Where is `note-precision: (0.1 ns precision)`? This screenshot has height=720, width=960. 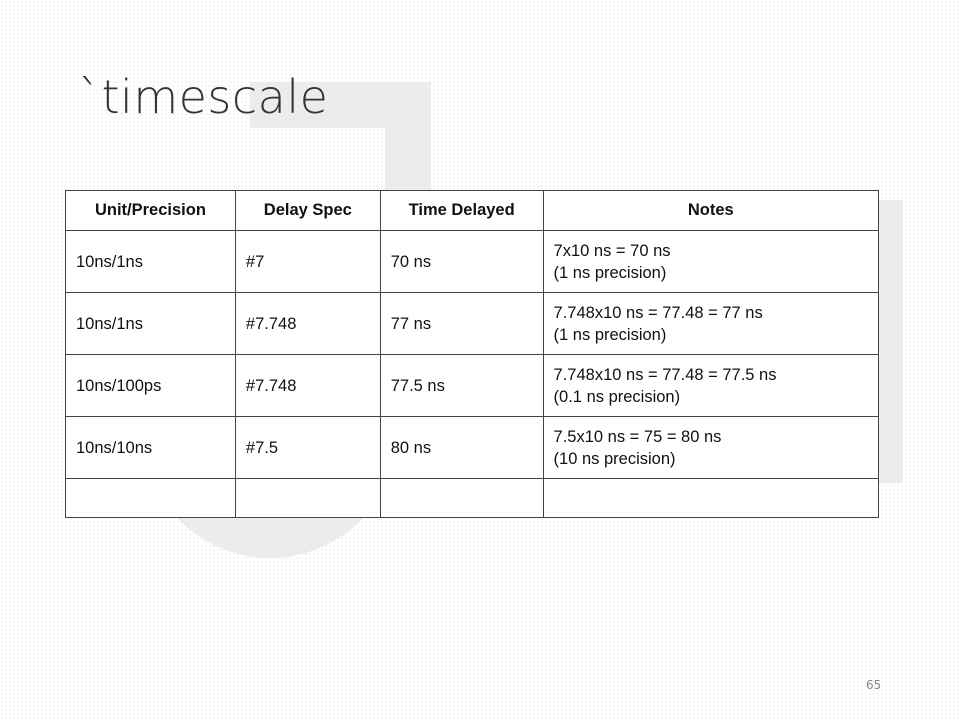 note-precision: (0.1 ns precision) is located at coordinates (617, 396).